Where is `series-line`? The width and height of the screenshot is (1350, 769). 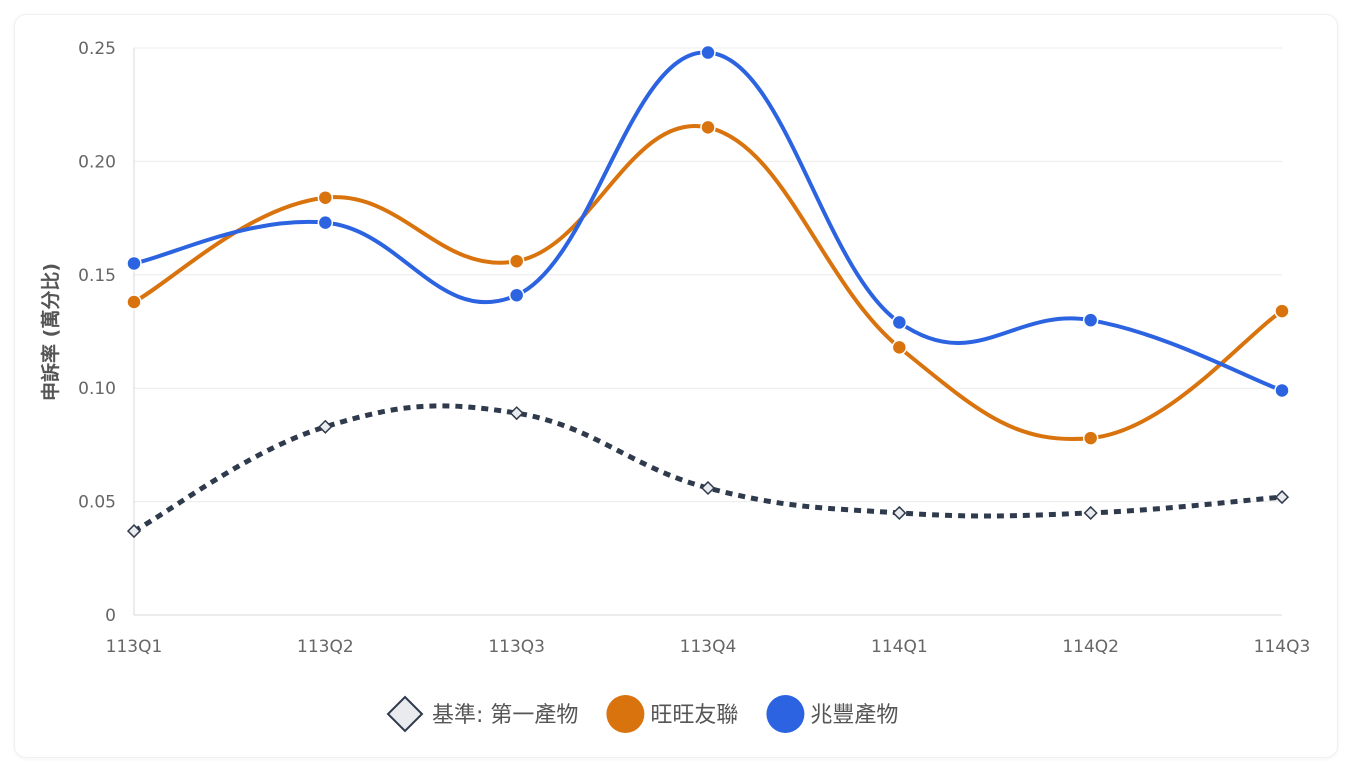 series-line is located at coordinates (707, 468).